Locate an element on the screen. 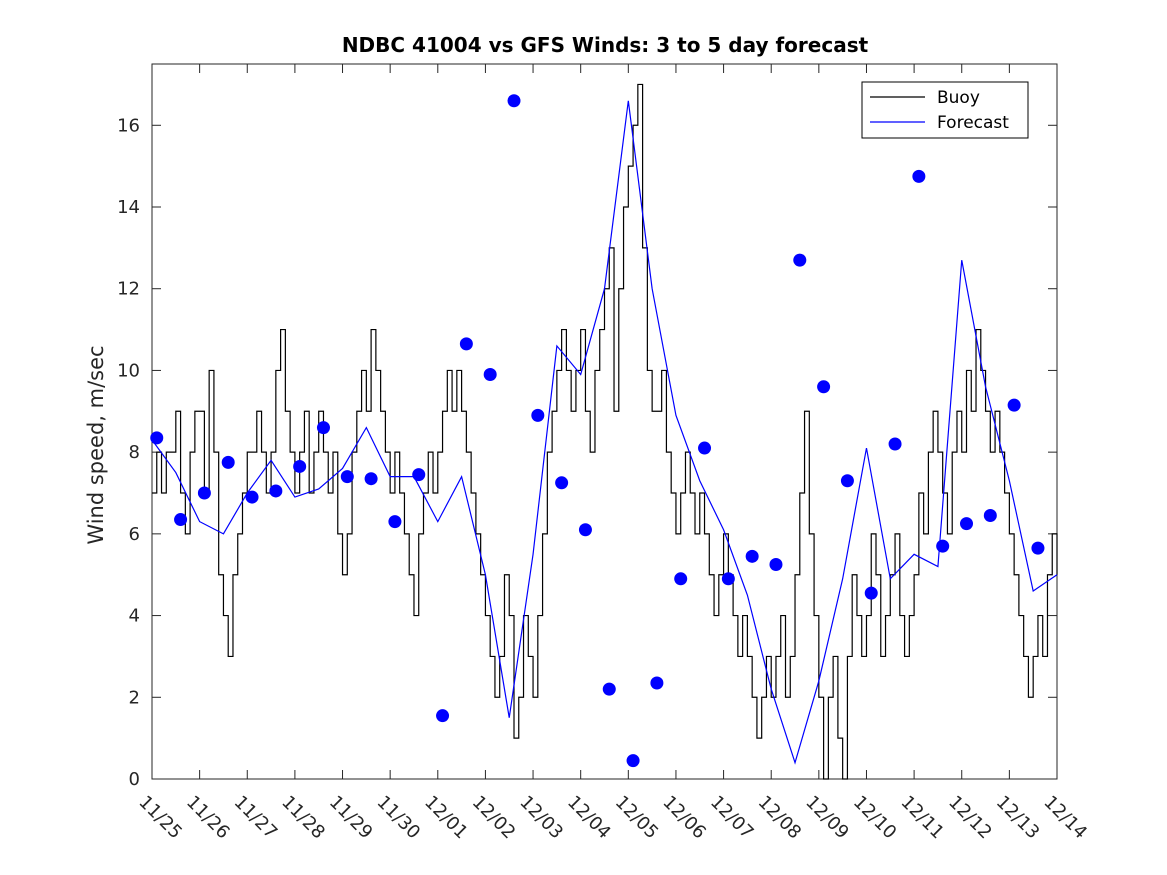  y-tick-label: 8 is located at coordinates (134, 452).